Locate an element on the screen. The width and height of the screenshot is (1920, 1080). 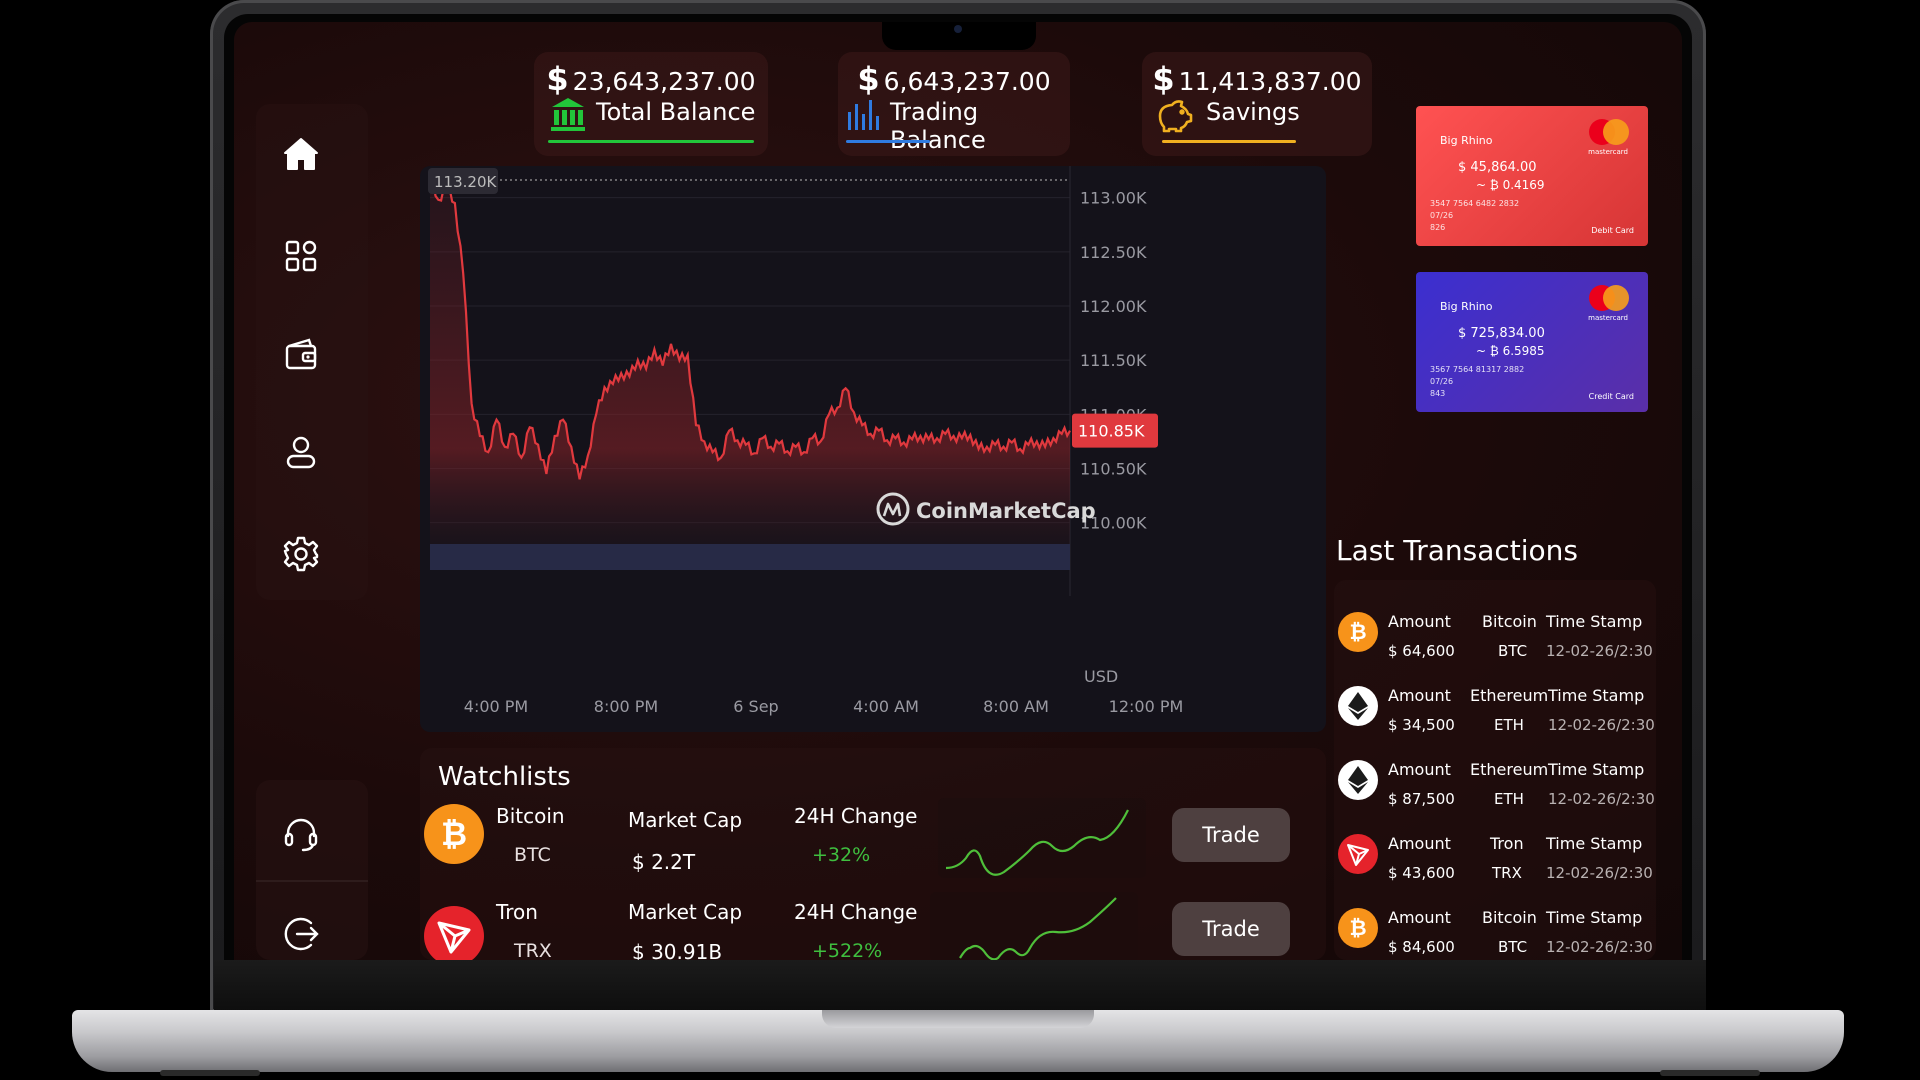
high-price-label: 113.20K is located at coordinates (465, 182).